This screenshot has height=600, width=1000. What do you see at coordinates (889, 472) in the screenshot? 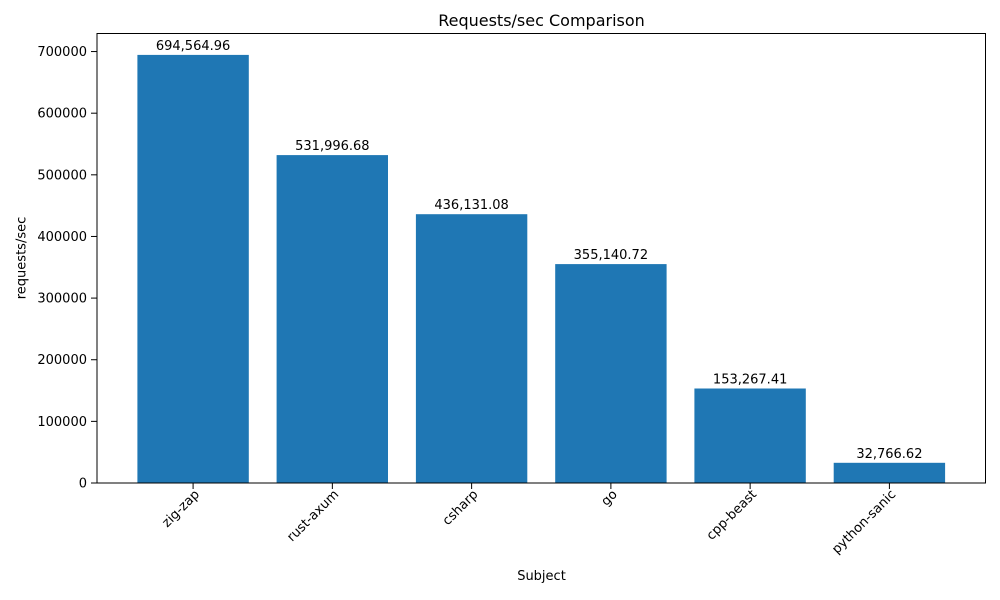
I see `bar-python-sanic` at bounding box center [889, 472].